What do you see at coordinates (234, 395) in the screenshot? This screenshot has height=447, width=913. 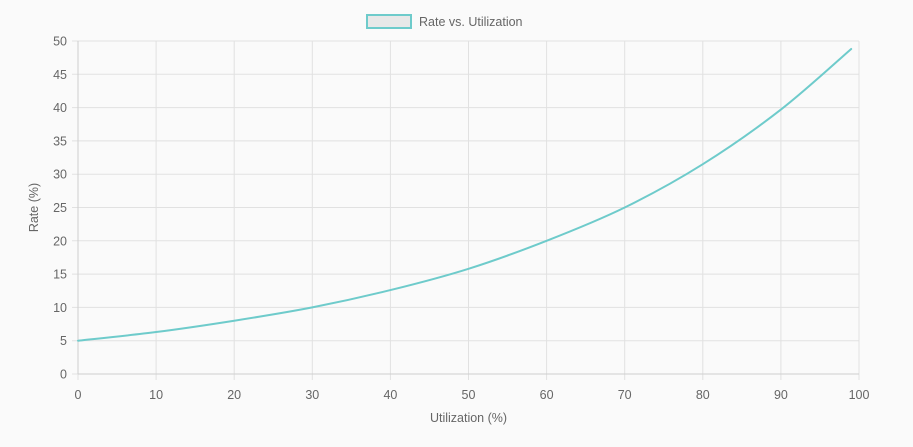 I see `x-tick-label: 20` at bounding box center [234, 395].